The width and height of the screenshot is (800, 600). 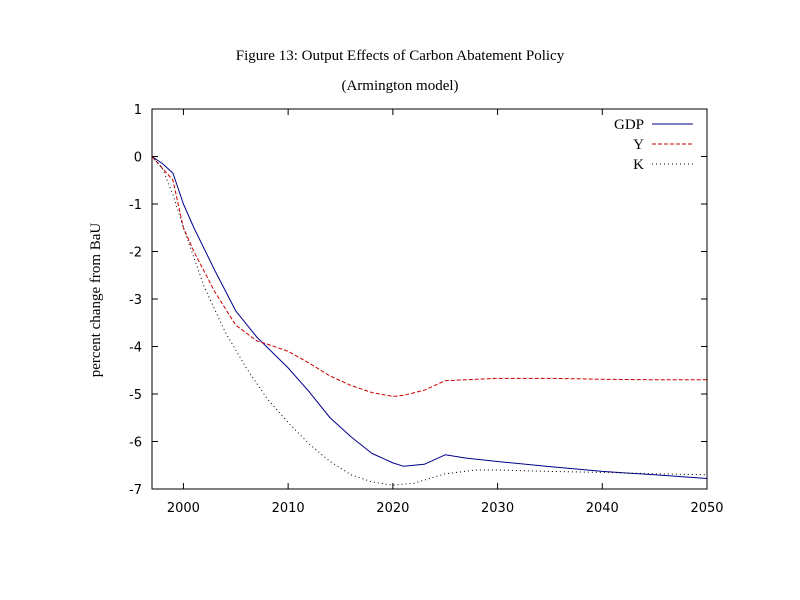 I want to click on y-tick-label: 0, so click(x=138, y=158).